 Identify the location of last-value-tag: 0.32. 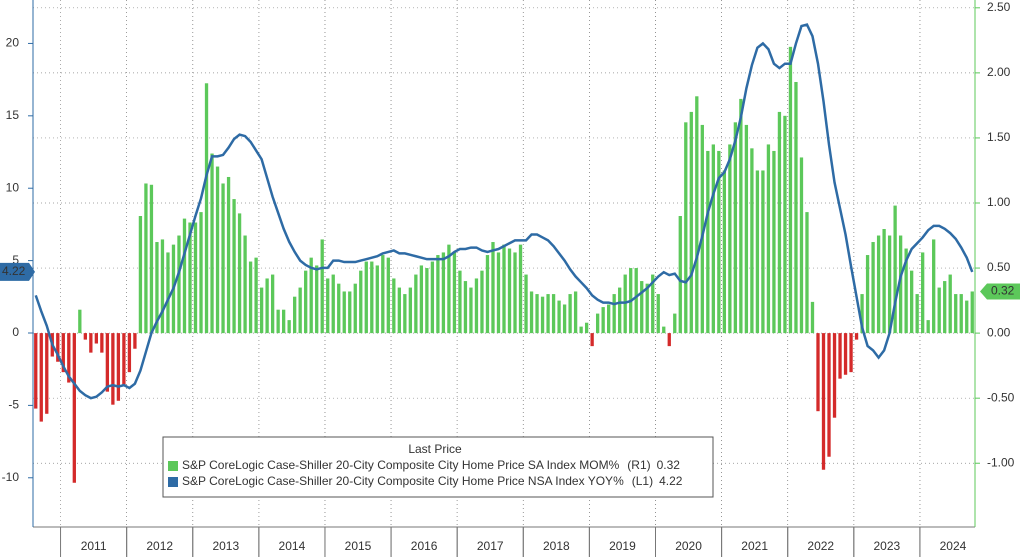
(1000, 291).